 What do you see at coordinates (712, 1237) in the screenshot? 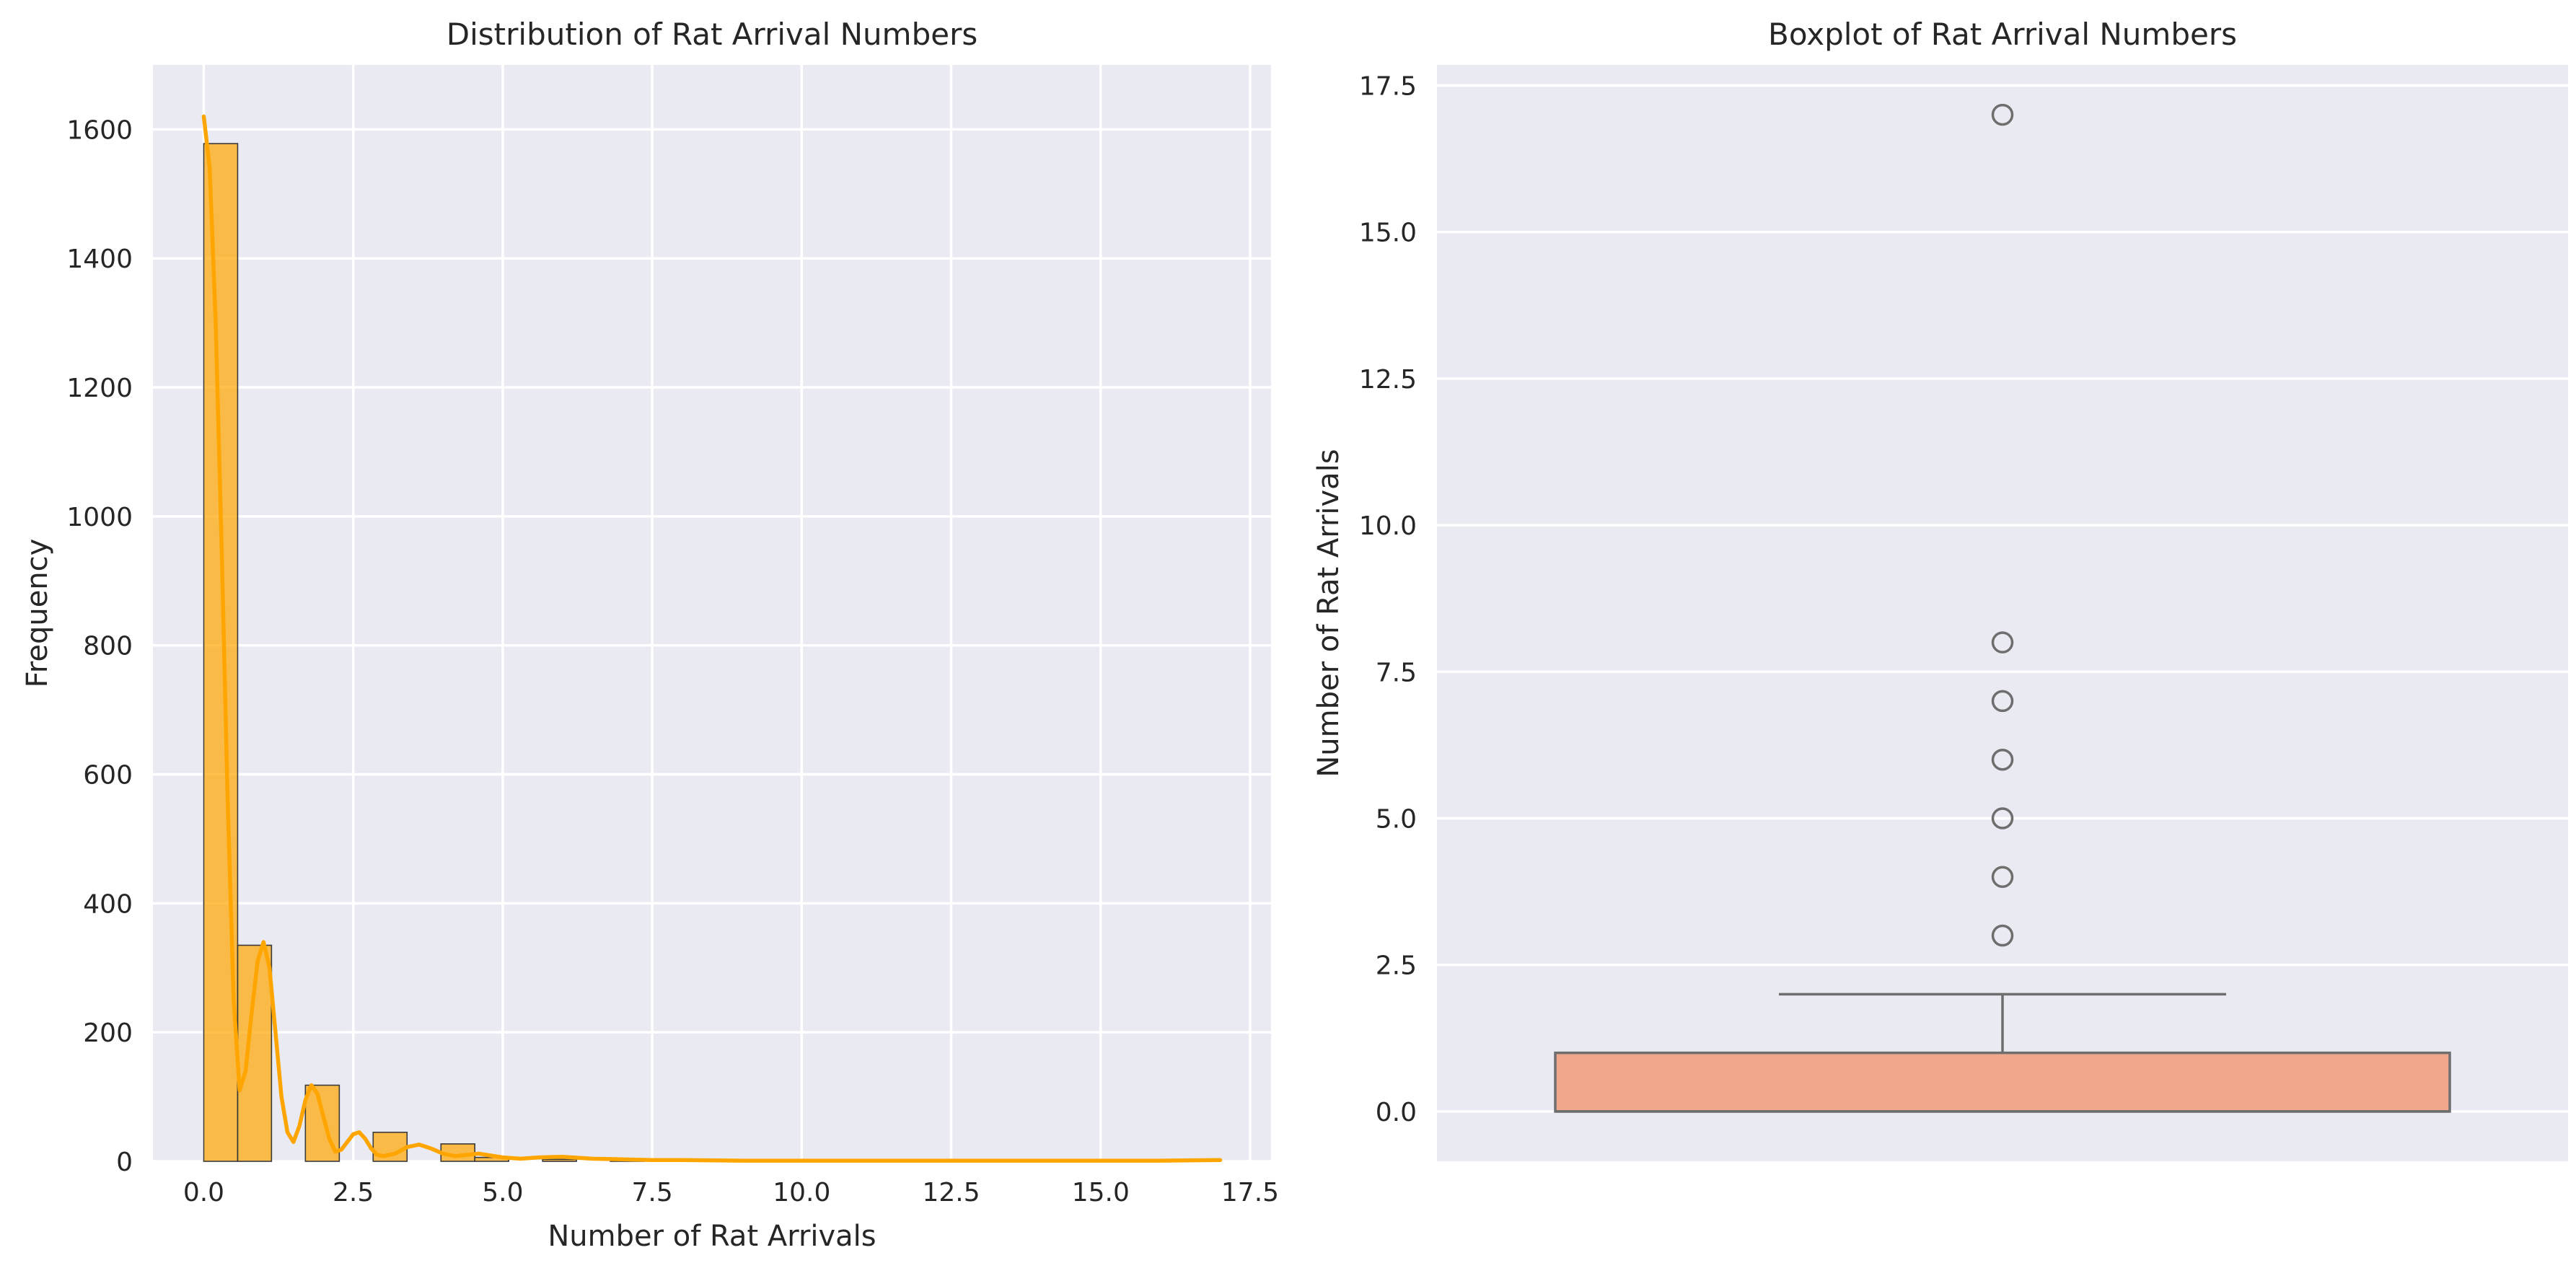
I see `histogram-x-axis-label: Number of Rat Arrivals` at bounding box center [712, 1237].